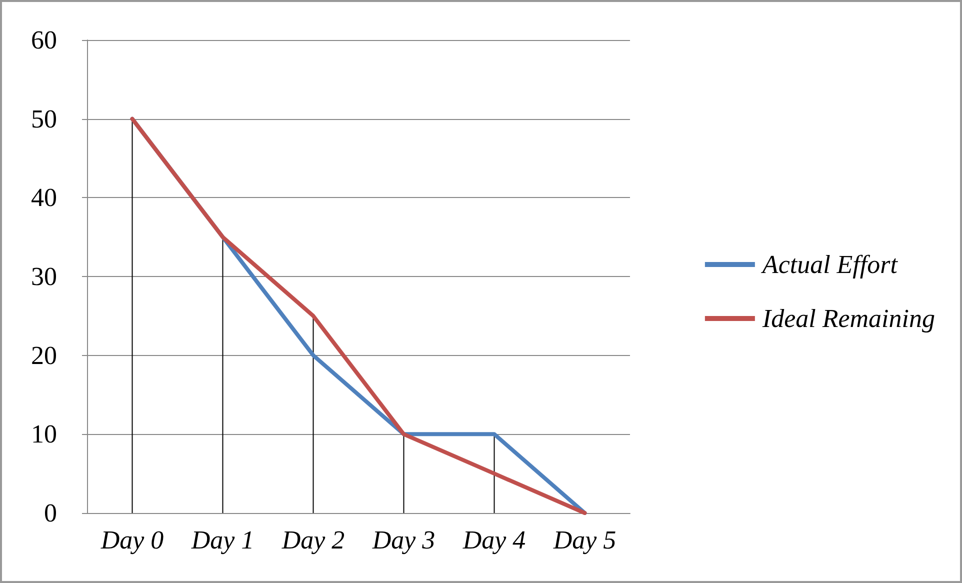  Describe the element at coordinates (848, 318) in the screenshot. I see `legend-label: Ideal Remaining` at that location.